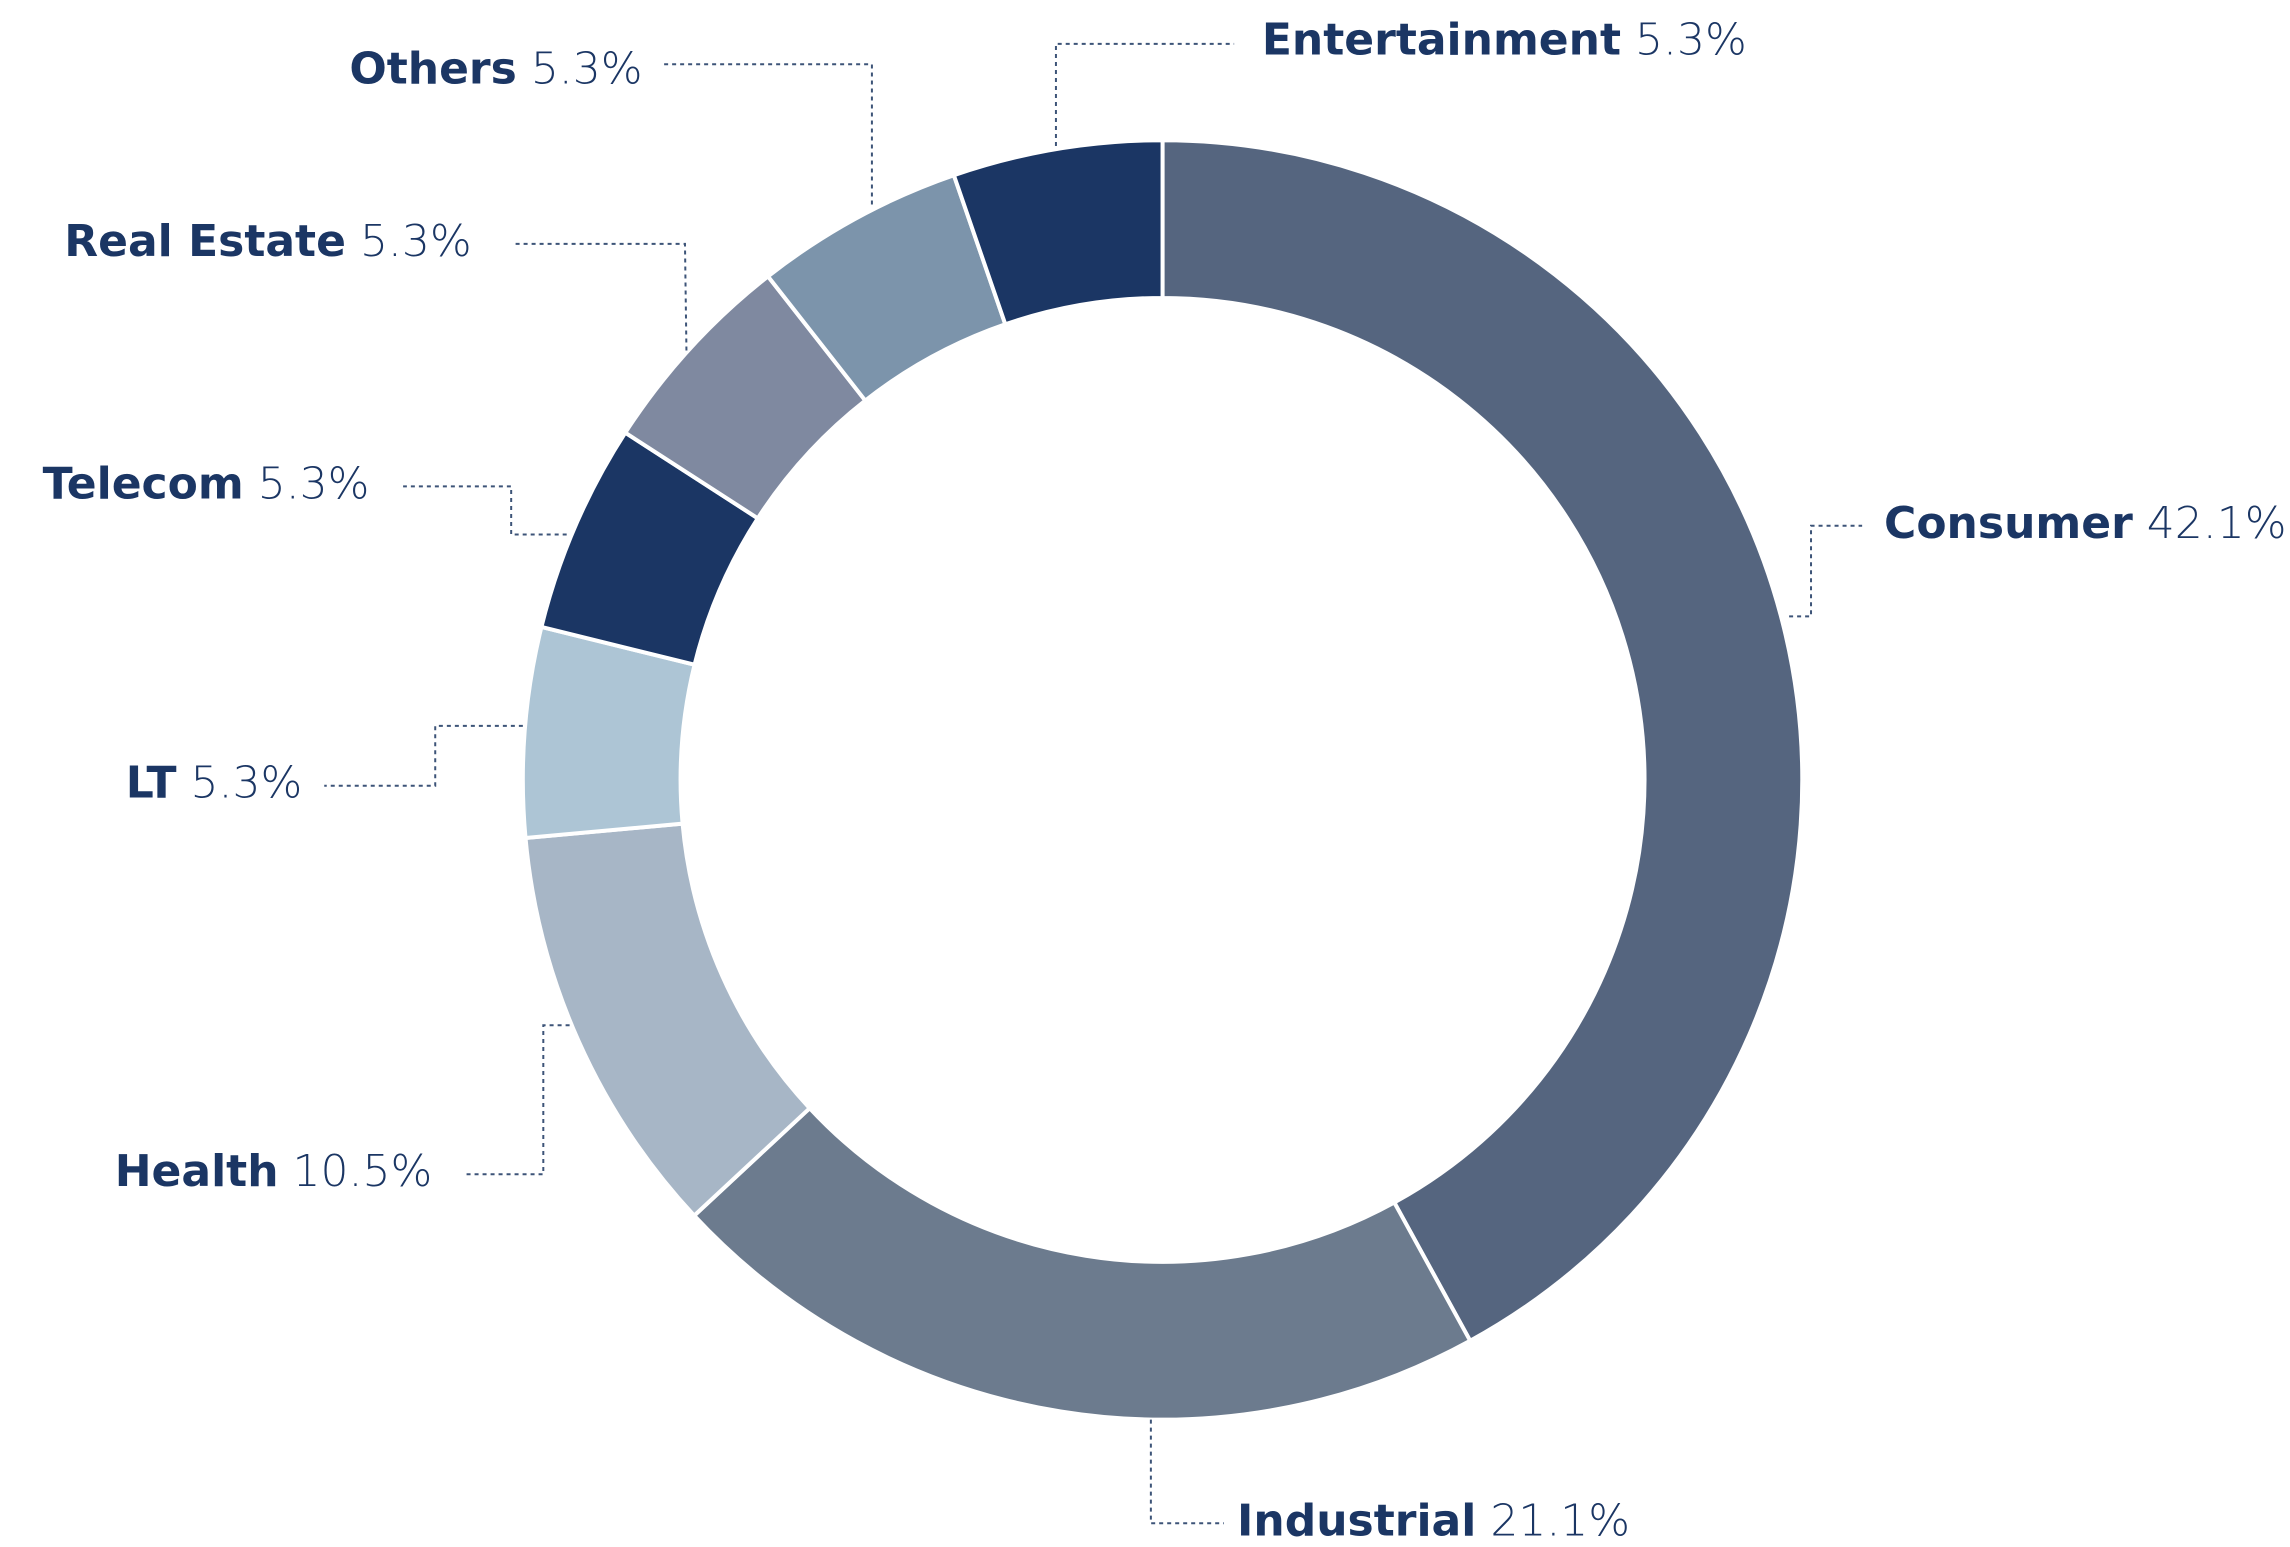 The height and width of the screenshot is (1547, 2290). Describe the element at coordinates (205, 241) in the screenshot. I see `category-name: Real Estate` at that location.